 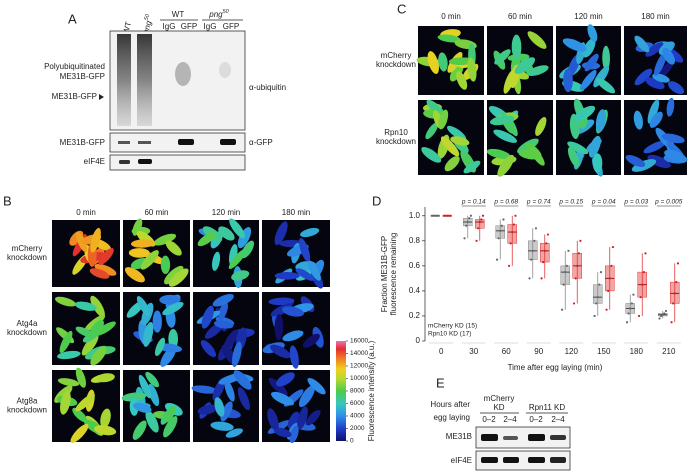 What do you see at coordinates (489, 419) in the screenshot?
I see `lane-label: 0–2` at bounding box center [489, 419].